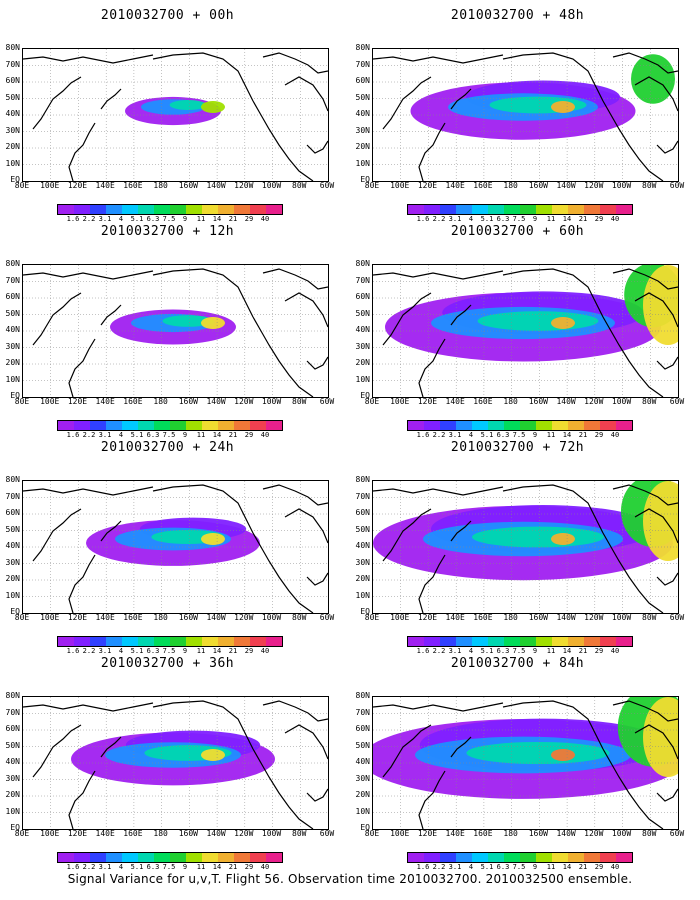 The image size is (700, 900). Describe the element at coordinates (362, 296) in the screenshot. I see `latitude-label: 60N` at that location.